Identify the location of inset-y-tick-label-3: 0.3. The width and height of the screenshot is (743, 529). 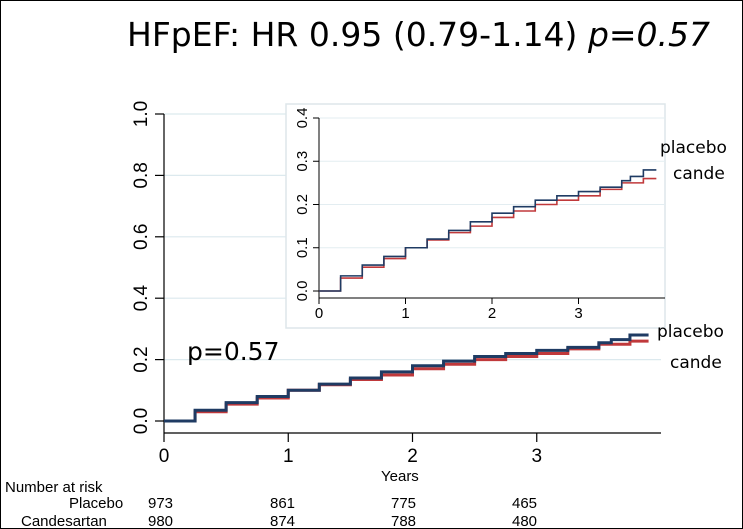
(302, 161).